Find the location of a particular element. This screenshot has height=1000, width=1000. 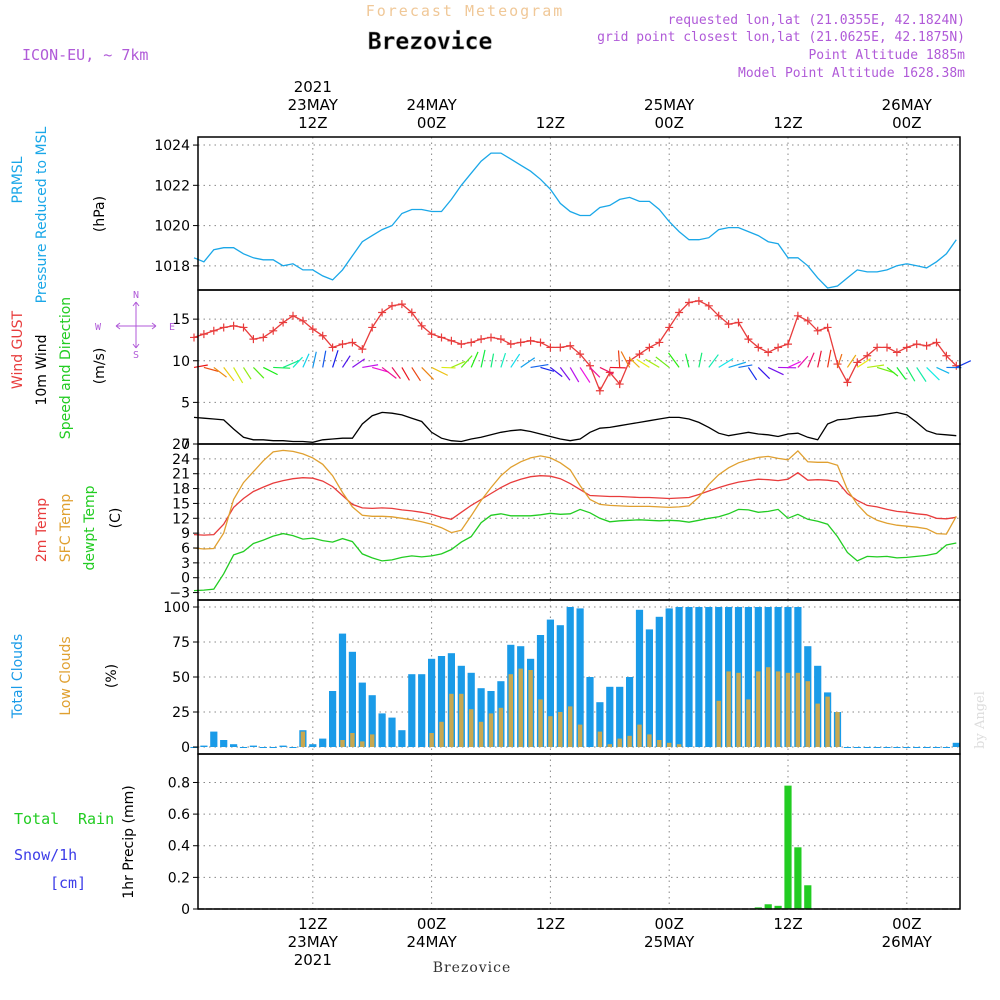

y-tick-label: 0.6 is located at coordinates (179, 815).